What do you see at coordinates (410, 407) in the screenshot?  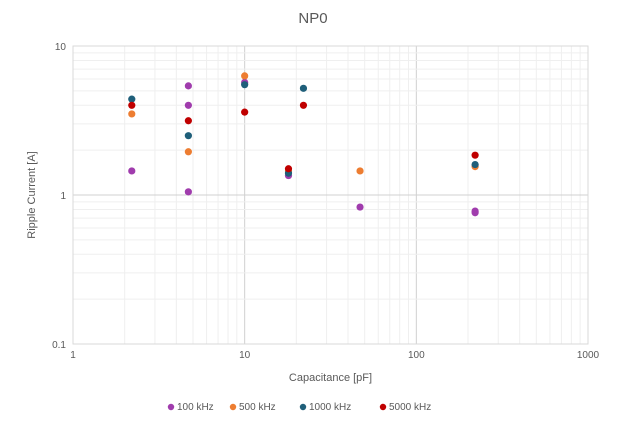 I see `legend-label: 5000 kHz` at bounding box center [410, 407].